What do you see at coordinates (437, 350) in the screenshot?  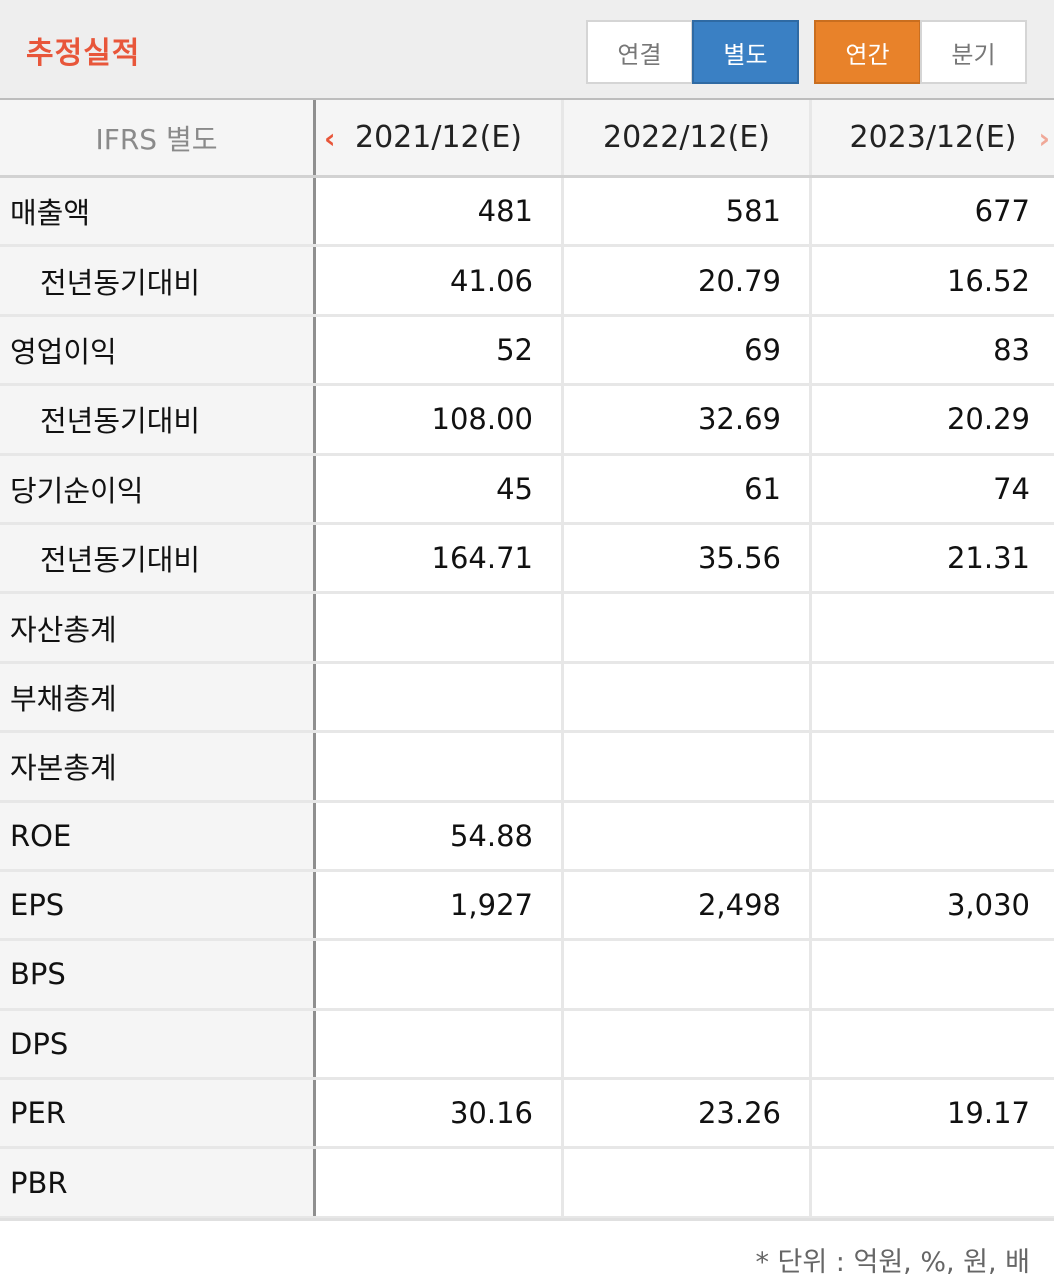 I see `value-cell: 52` at bounding box center [437, 350].